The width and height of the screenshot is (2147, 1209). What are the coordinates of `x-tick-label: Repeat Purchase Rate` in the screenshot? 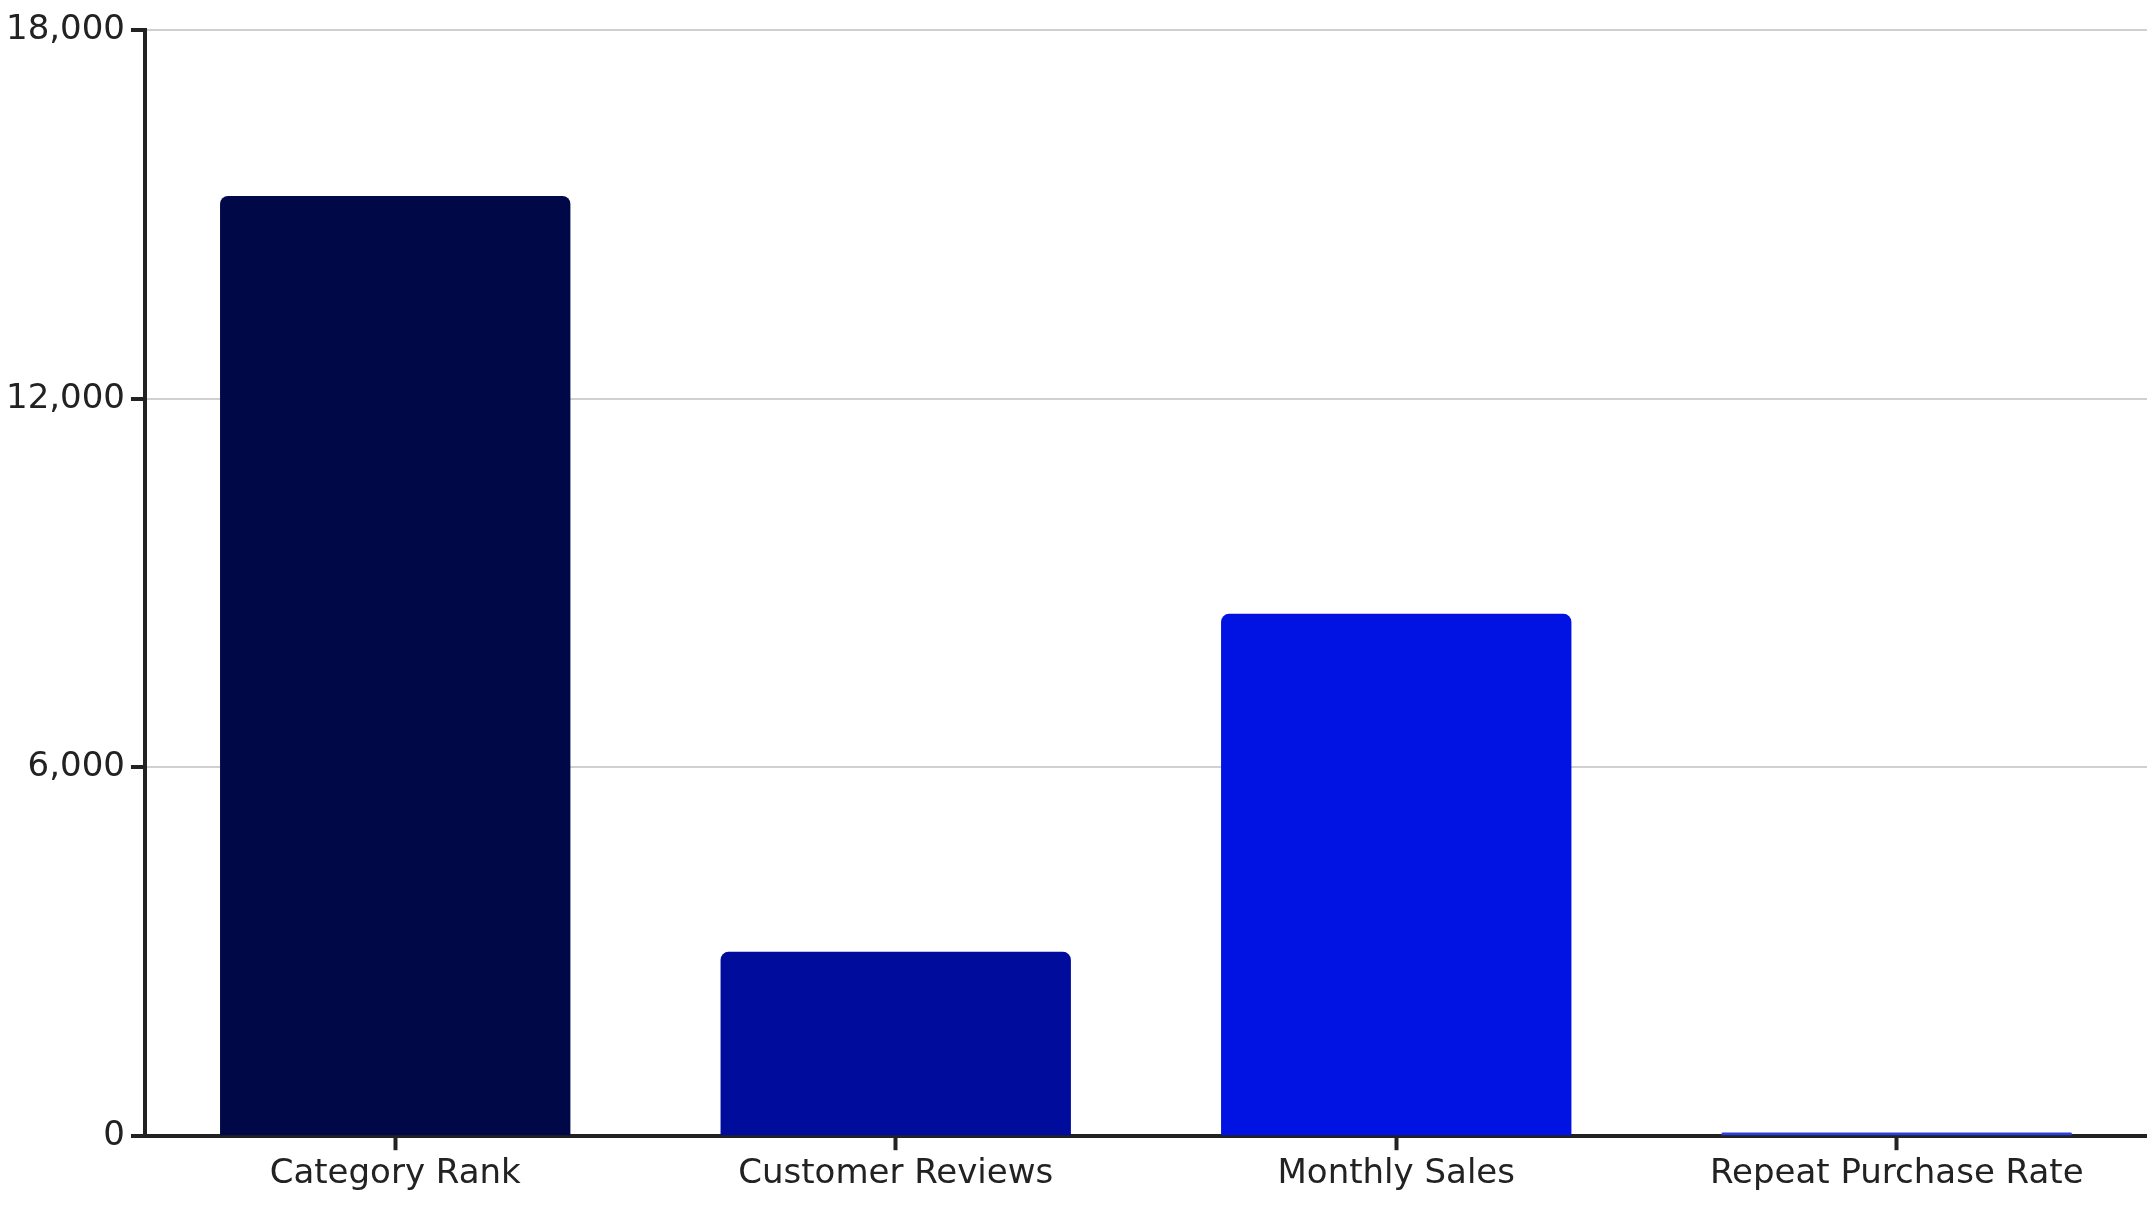 It's located at (1896, 1171).